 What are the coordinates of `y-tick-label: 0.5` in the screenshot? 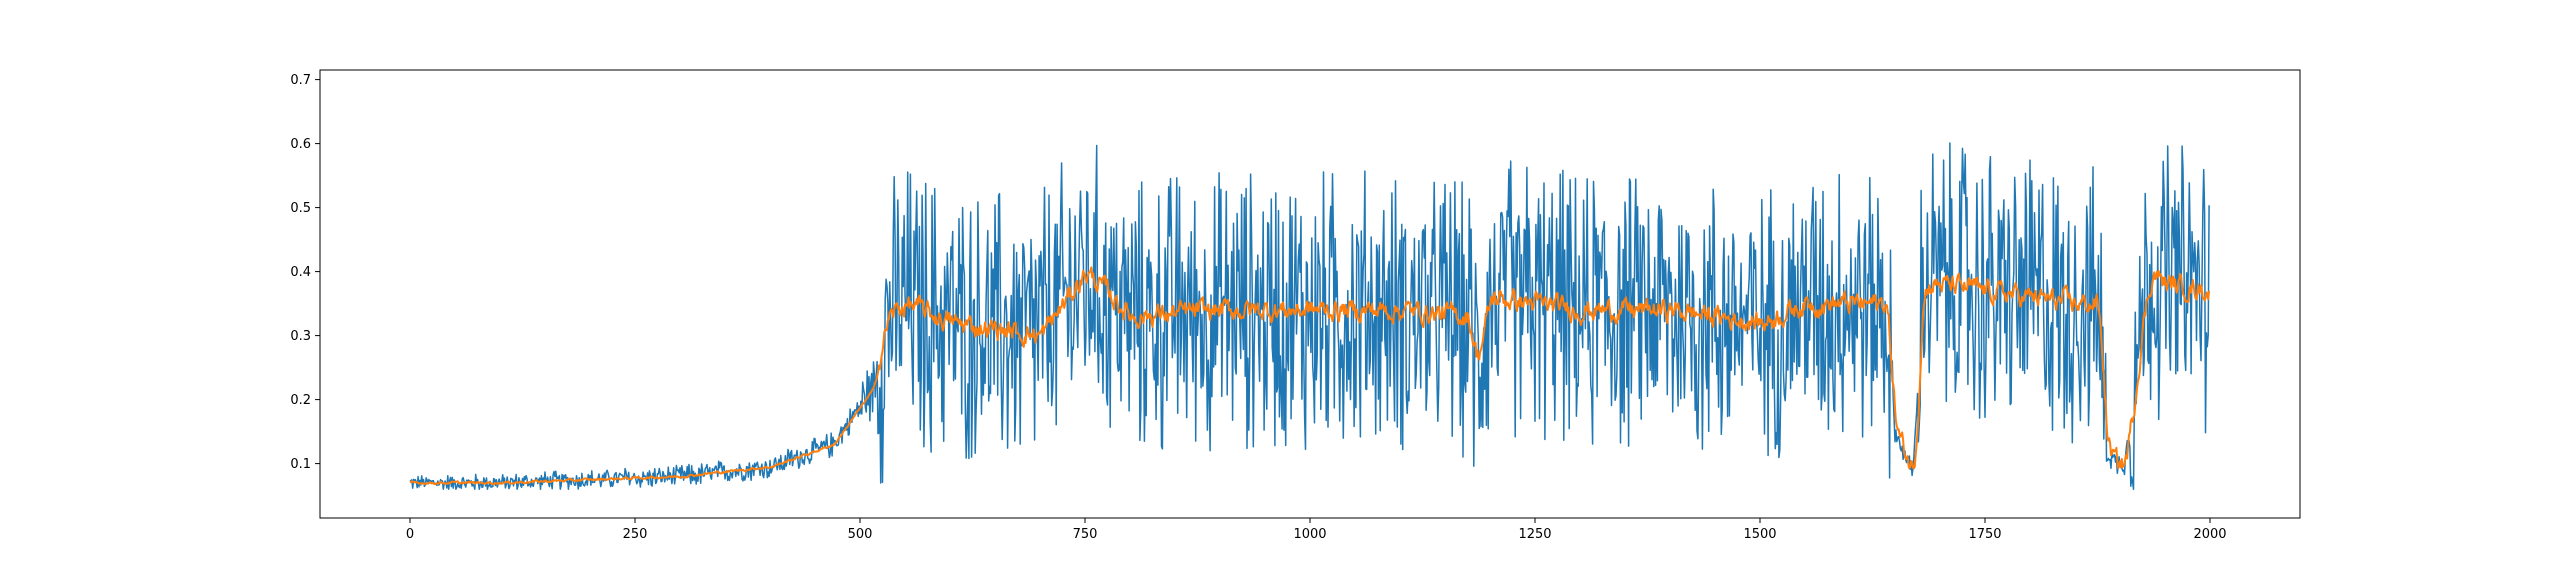 It's located at (300, 208).